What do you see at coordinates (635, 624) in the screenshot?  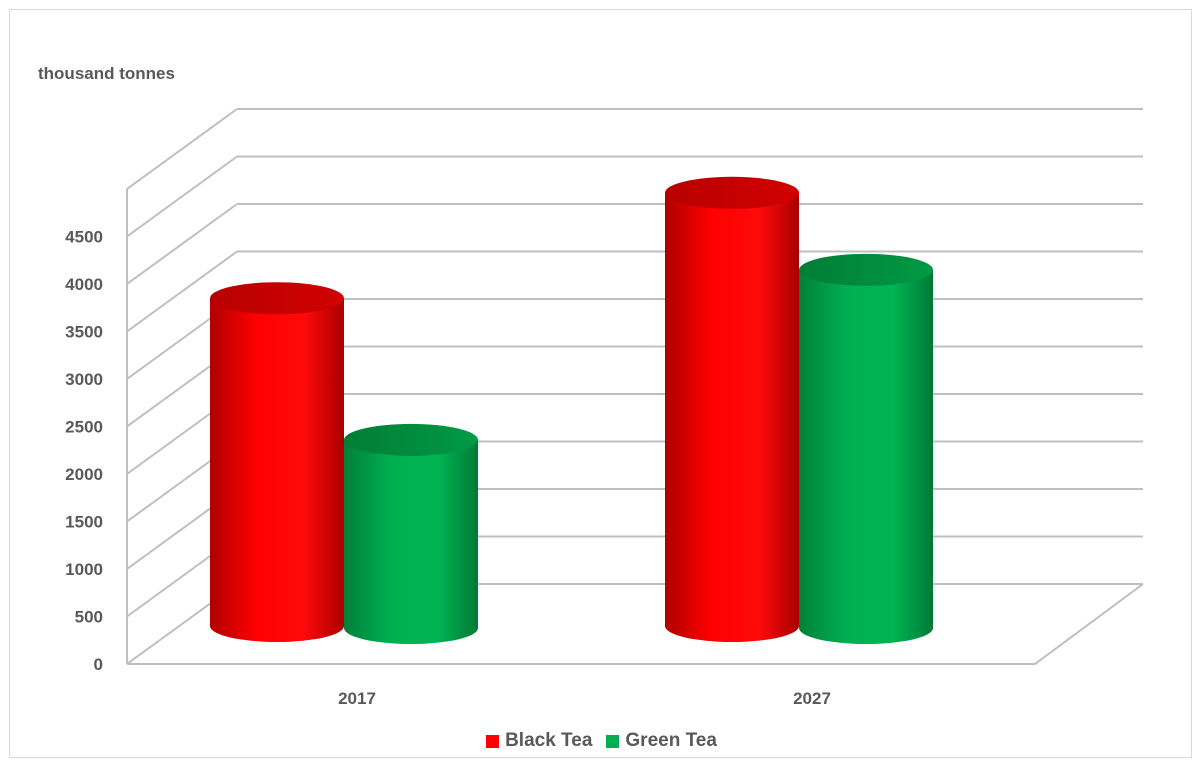 I see `floor-edge` at bounding box center [635, 624].